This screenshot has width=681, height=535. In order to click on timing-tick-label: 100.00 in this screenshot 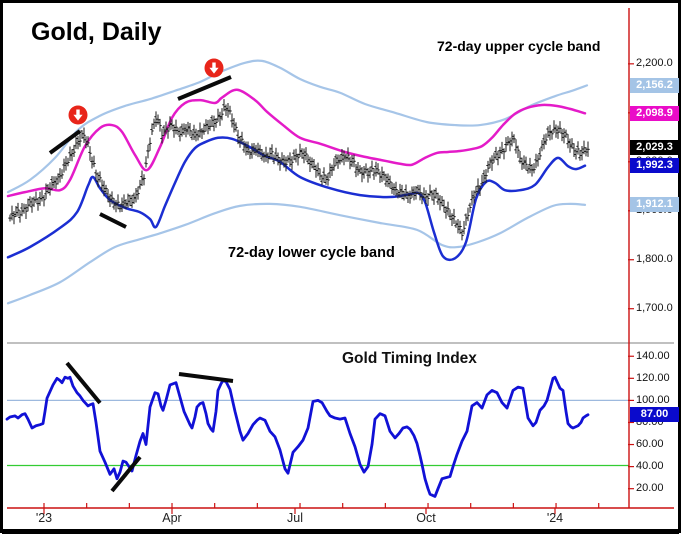, I will do `click(653, 399)`.